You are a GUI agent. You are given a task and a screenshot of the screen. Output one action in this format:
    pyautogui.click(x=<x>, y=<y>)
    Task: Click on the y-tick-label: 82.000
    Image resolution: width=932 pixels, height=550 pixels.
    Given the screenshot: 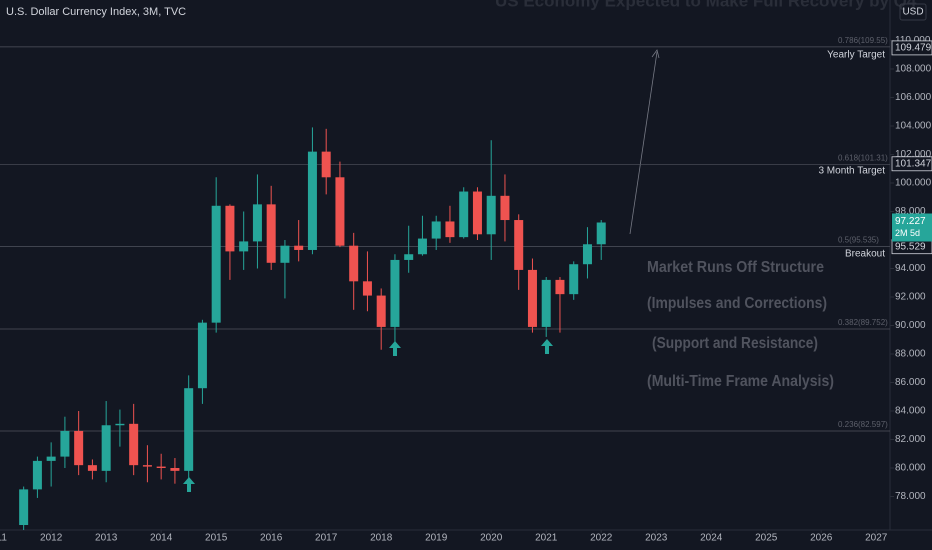 What is the action you would take?
    pyautogui.click(x=910, y=439)
    